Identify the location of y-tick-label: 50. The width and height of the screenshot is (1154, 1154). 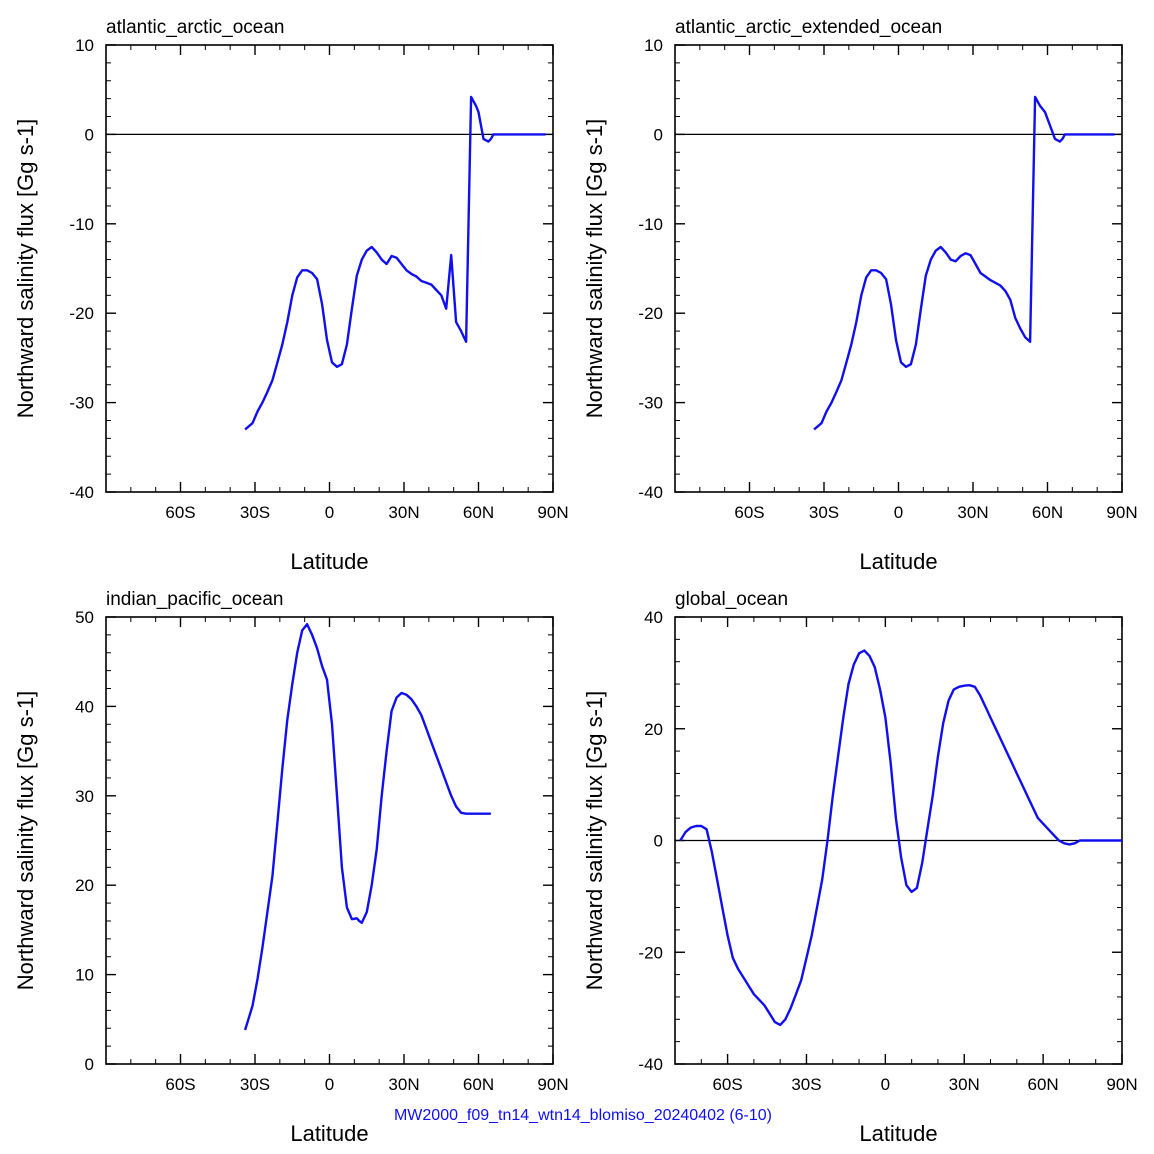
(84, 617).